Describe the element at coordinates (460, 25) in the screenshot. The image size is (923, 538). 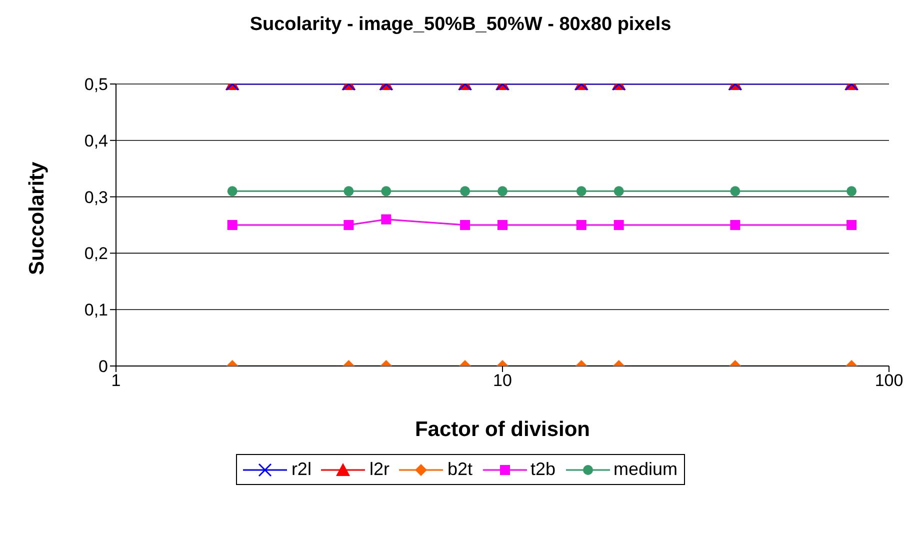
I see `chart-title: Sucolarity - image_50%B_50%W - 80x80 pixels` at that location.